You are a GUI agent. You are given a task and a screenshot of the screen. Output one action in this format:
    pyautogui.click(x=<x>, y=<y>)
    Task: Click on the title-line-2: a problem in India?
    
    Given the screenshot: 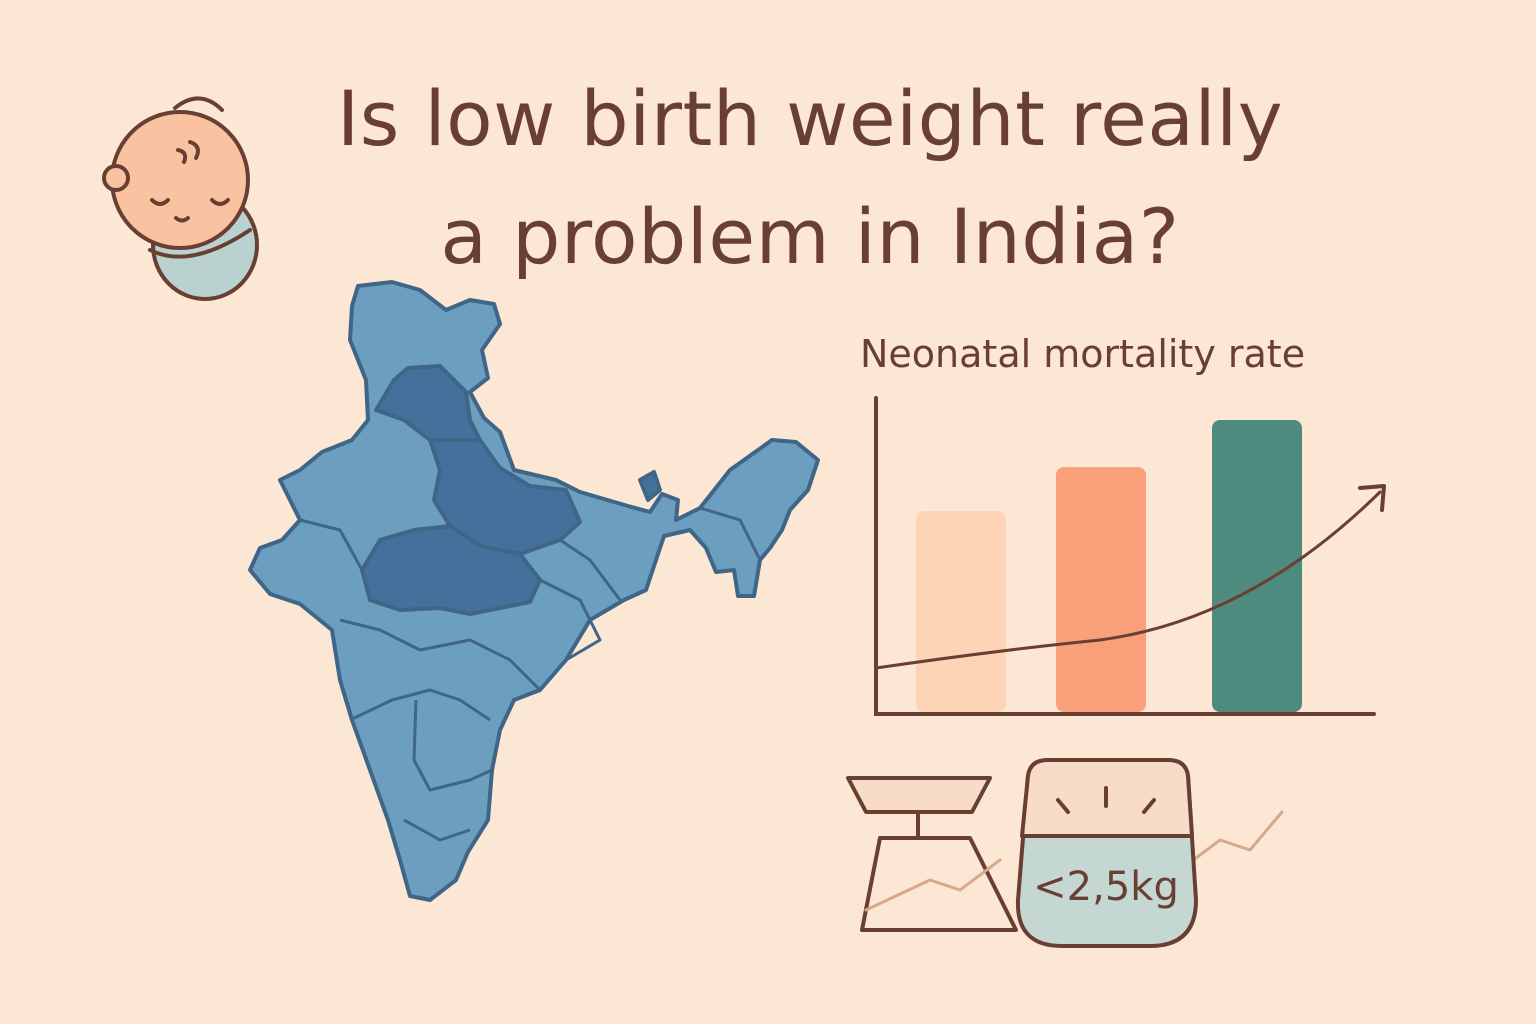 What is the action you would take?
    pyautogui.click(x=810, y=236)
    